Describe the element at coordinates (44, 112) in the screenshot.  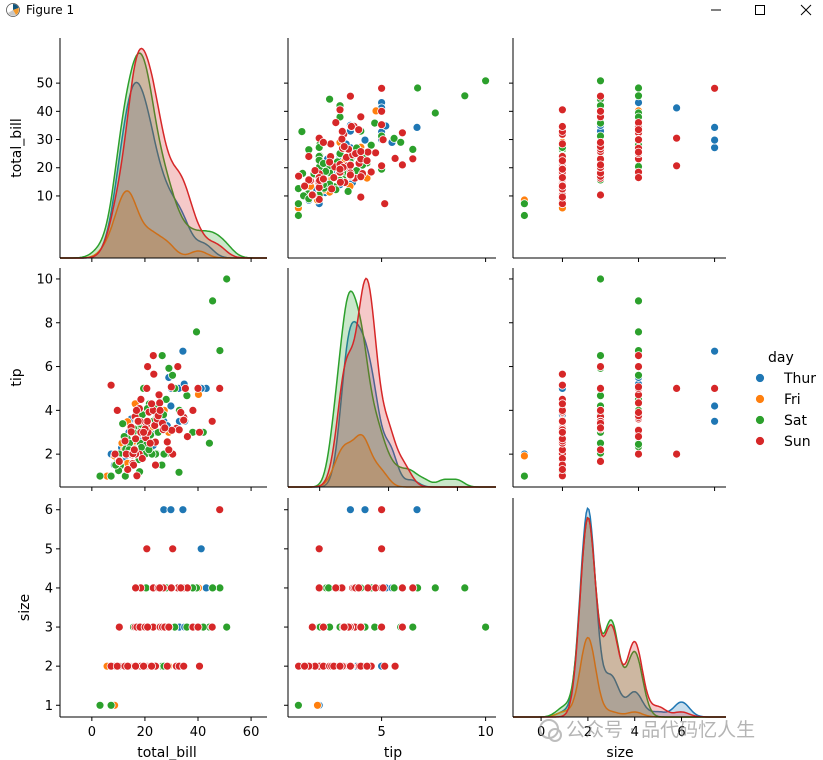
I see `y-tick-label: 40` at that location.